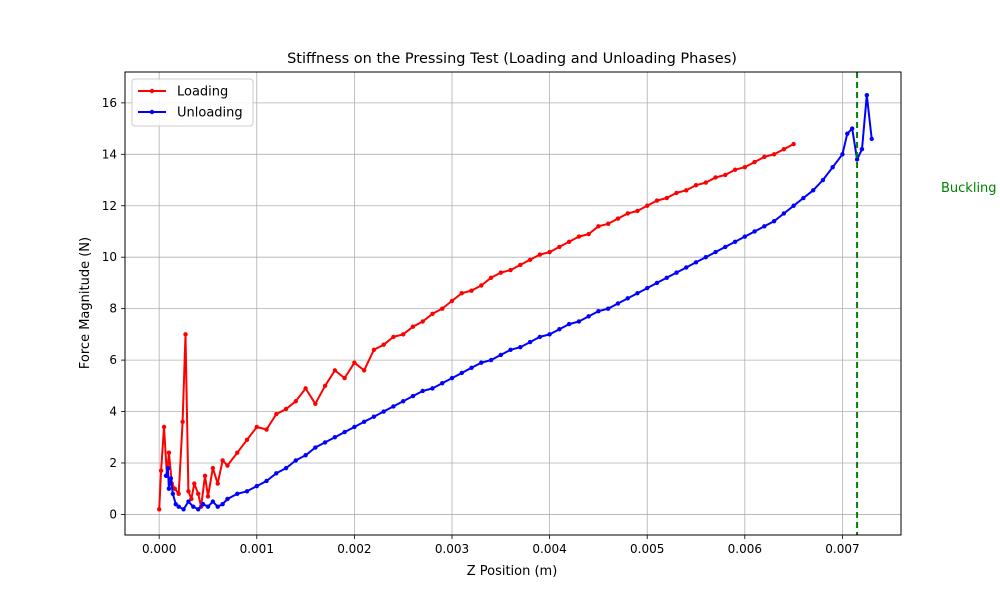 Image resolution: width=1000 pixels, height=600 pixels. Describe the element at coordinates (152, 112) in the screenshot. I see `legend-marker` at that location.